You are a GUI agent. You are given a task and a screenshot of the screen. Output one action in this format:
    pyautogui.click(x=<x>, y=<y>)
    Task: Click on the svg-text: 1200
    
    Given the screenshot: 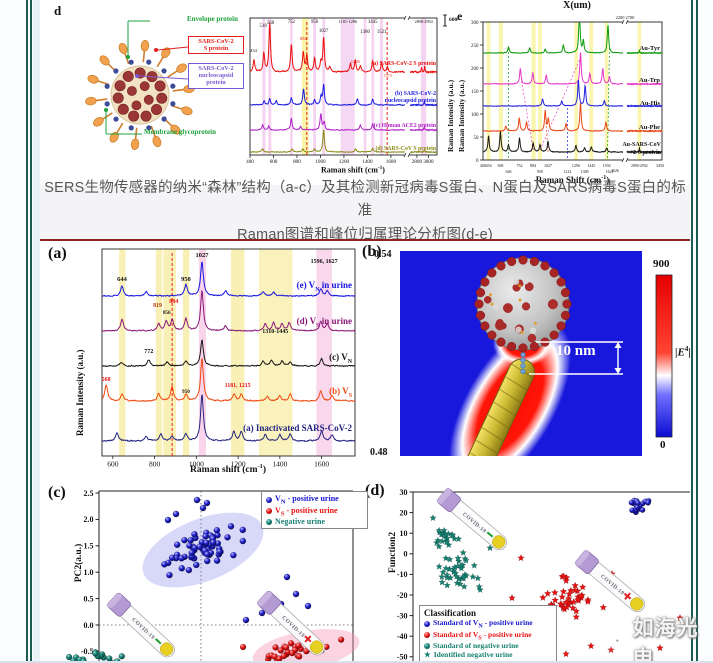 What is the action you would take?
    pyautogui.click(x=238, y=464)
    